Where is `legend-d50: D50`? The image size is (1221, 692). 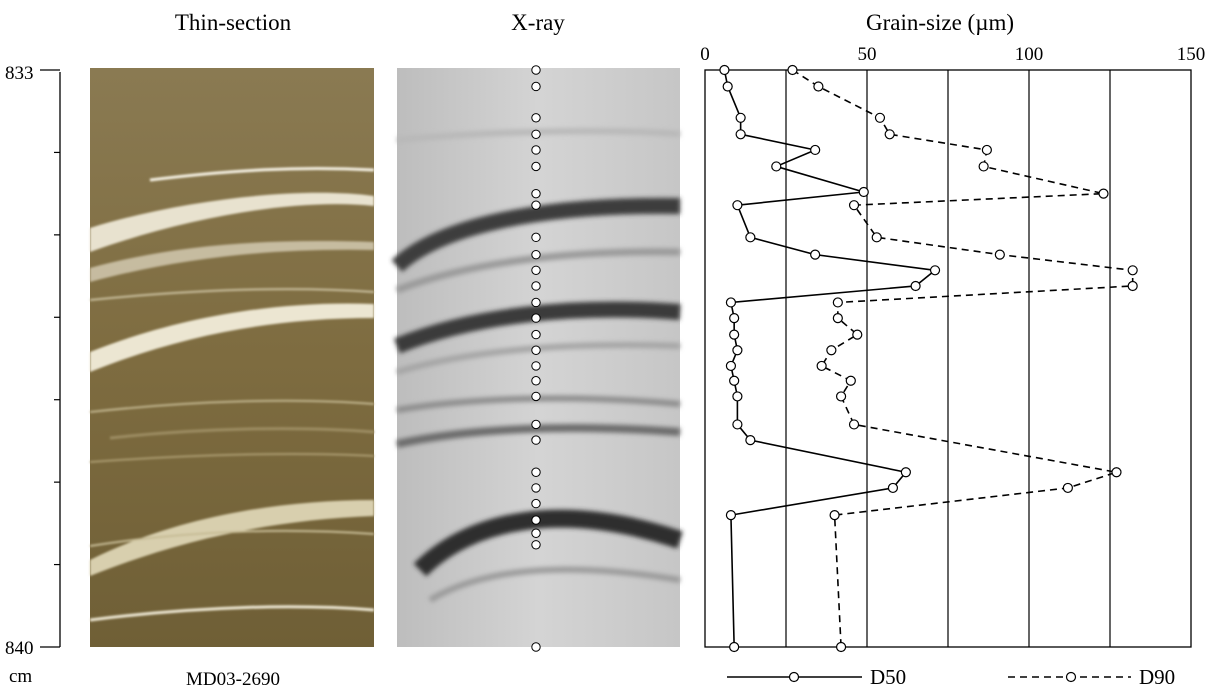 legend-d50: D50 is located at coordinates (816, 677).